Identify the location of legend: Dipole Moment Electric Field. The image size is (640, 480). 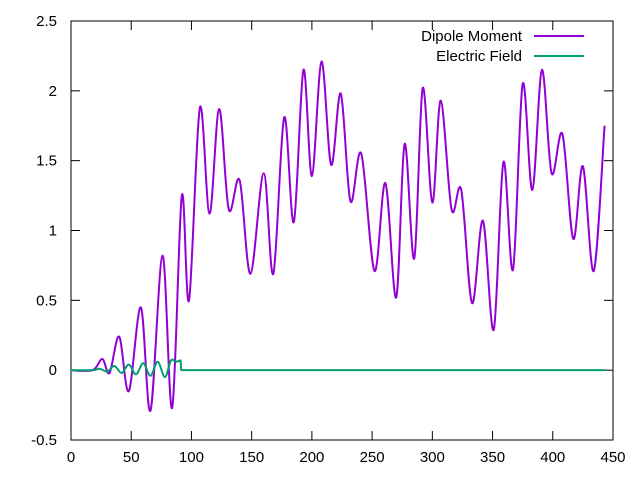
(502, 46).